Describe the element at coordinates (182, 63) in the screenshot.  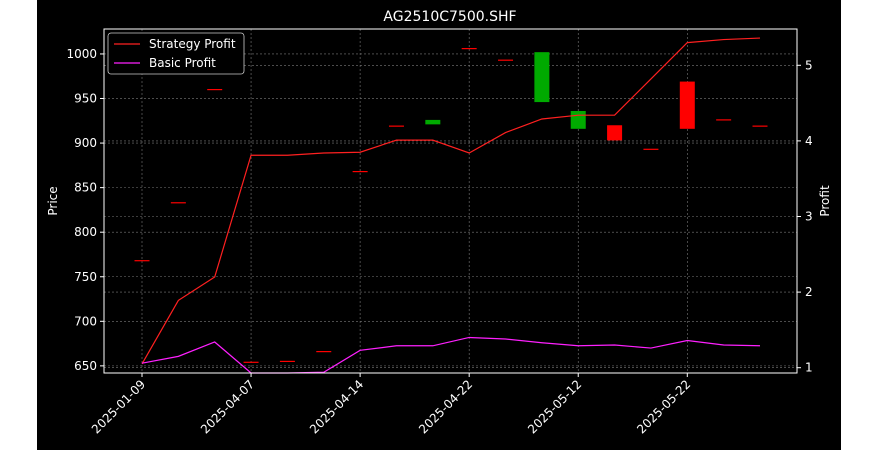
I see `legend-label-basic: Basic Profit` at that location.